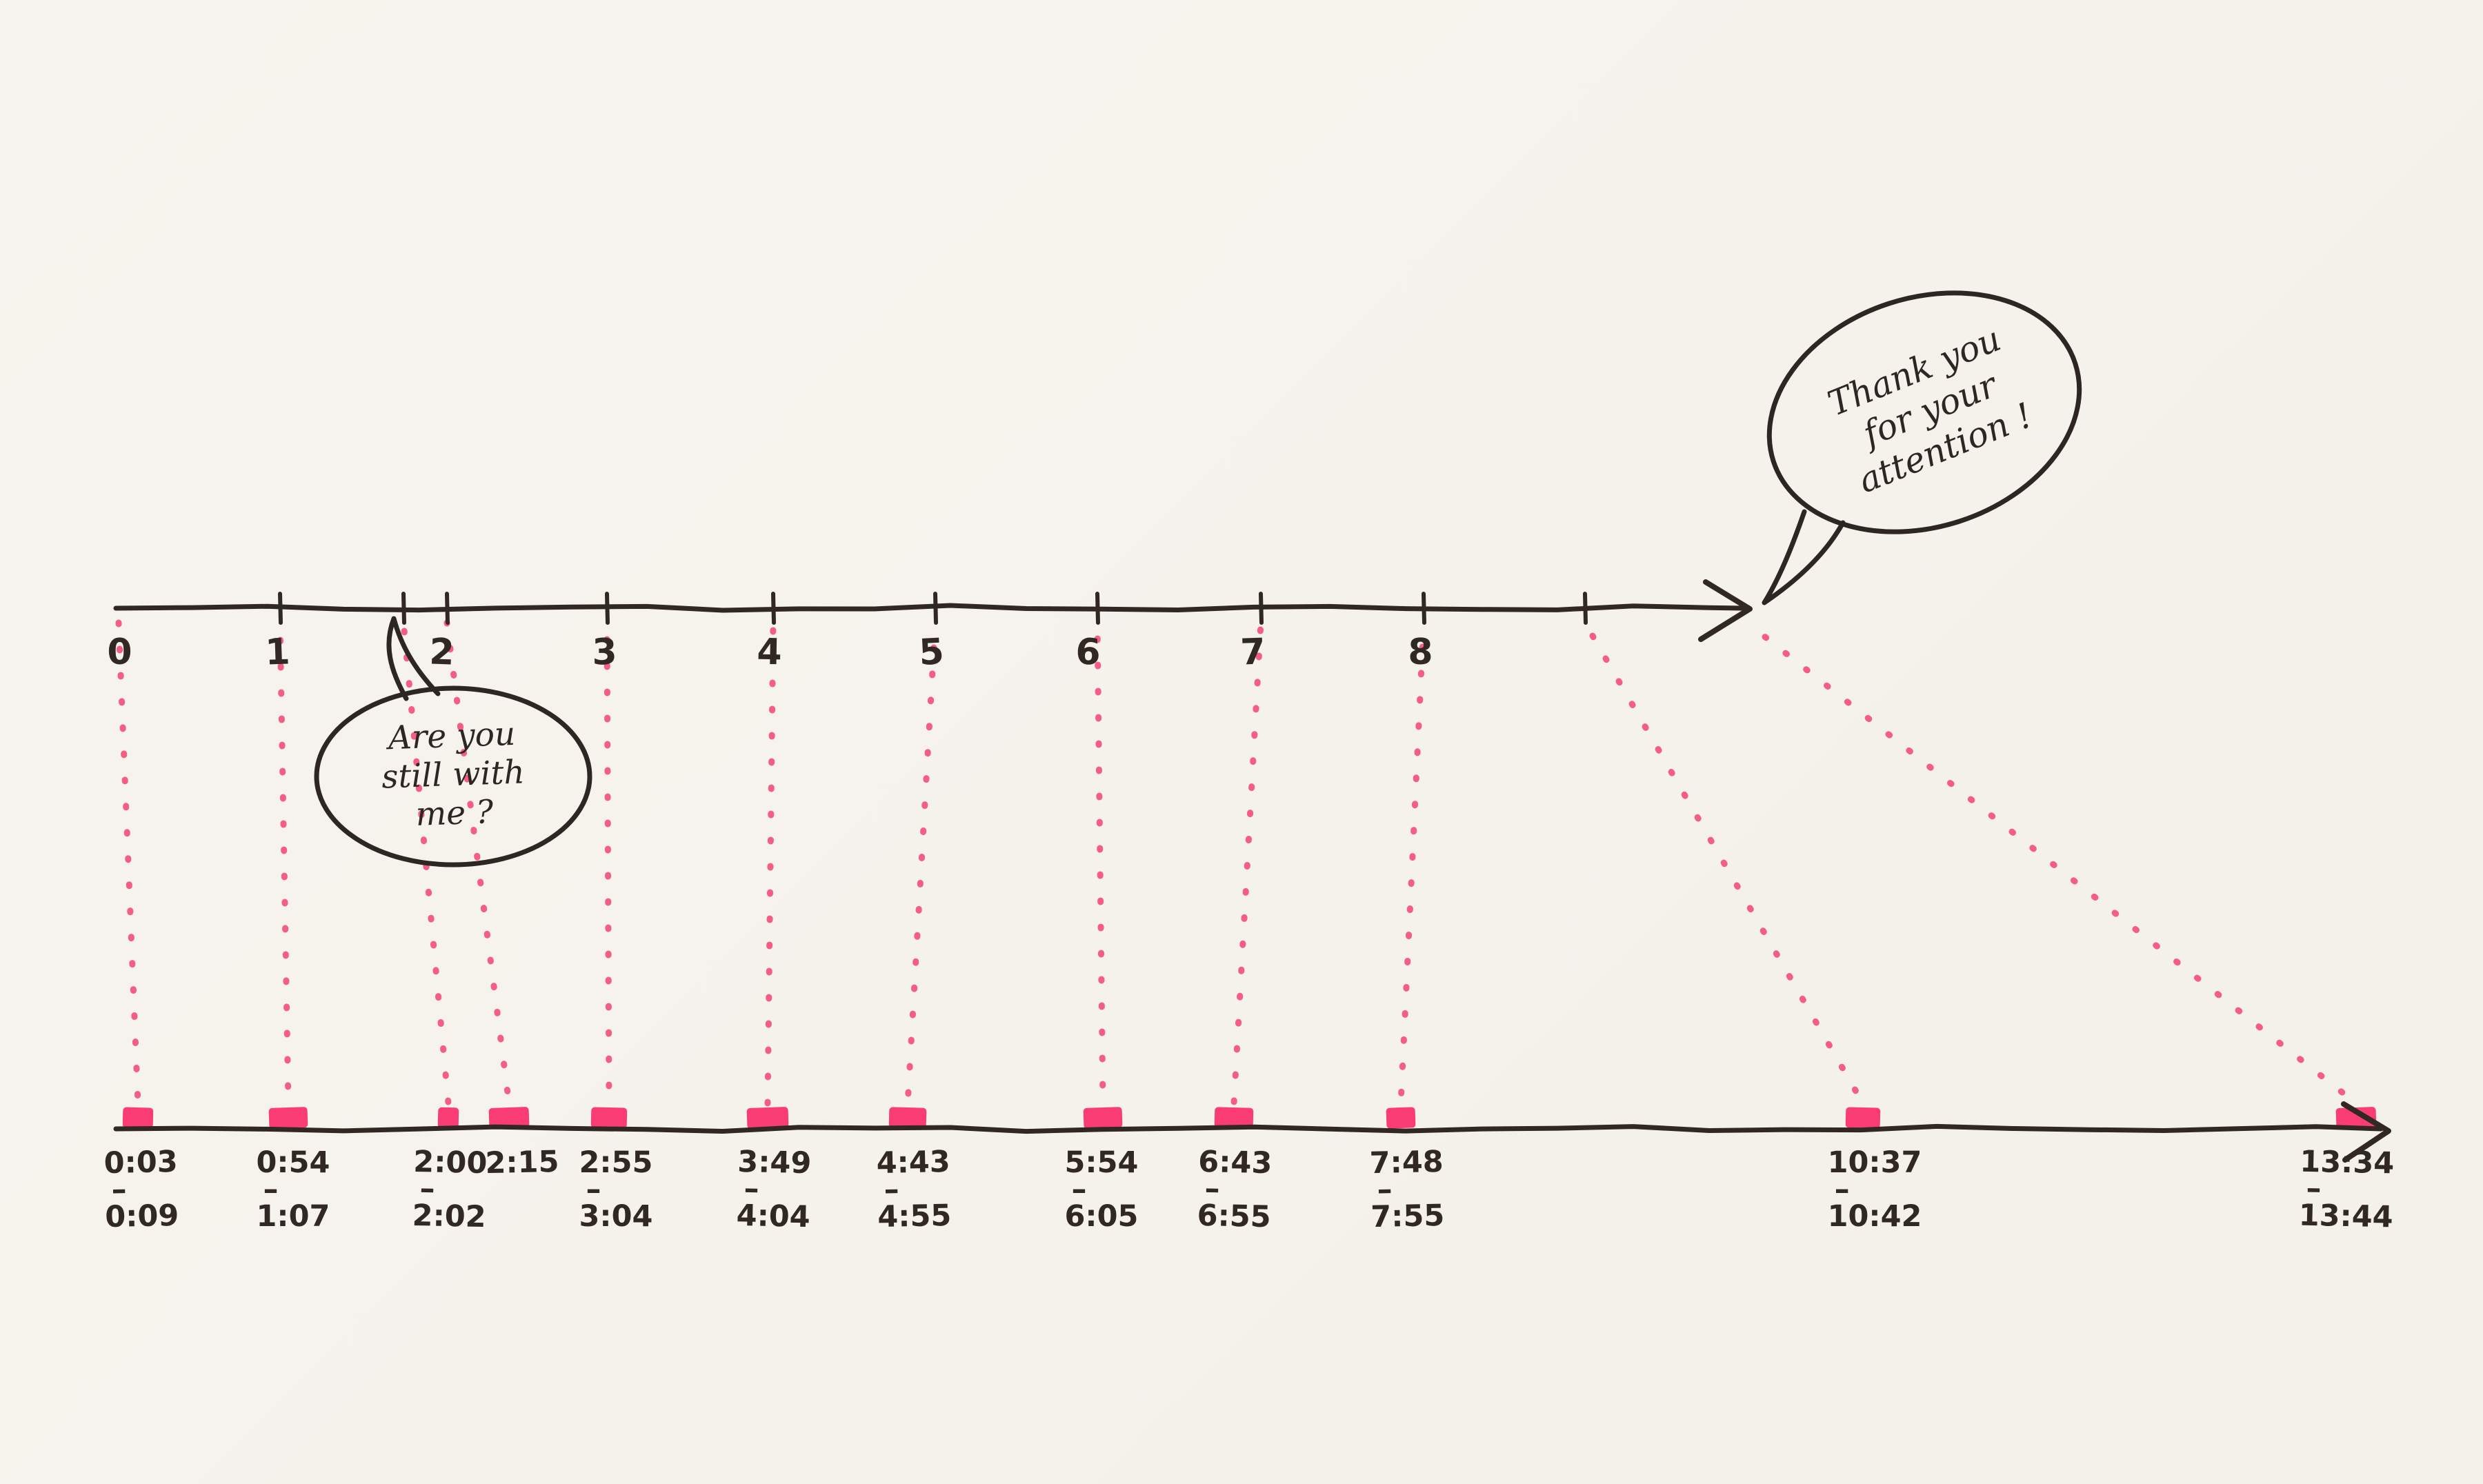 This screenshot has height=1484, width=2483. I want to click on time-range-label: 2:00–2:02, so click(450, 1189).